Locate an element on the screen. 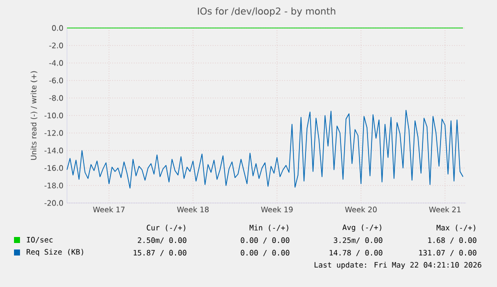 The height and width of the screenshot is (287, 497). chart-title: IOs for /dev/loop2 - by month is located at coordinates (267, 11).